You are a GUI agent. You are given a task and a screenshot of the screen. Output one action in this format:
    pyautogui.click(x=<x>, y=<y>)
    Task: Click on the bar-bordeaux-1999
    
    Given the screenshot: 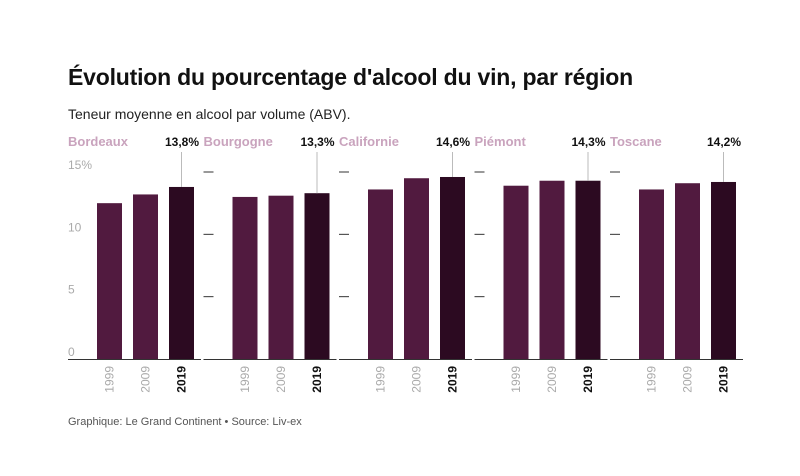 What is the action you would take?
    pyautogui.click(x=109, y=281)
    